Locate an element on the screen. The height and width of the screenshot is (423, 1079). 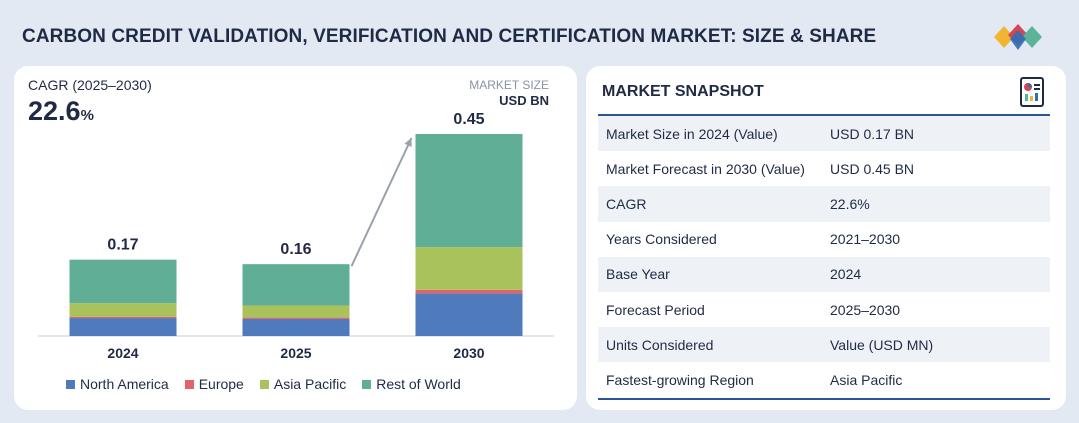
table-row: Units Considered Value (USD MN) is located at coordinates (824, 345).